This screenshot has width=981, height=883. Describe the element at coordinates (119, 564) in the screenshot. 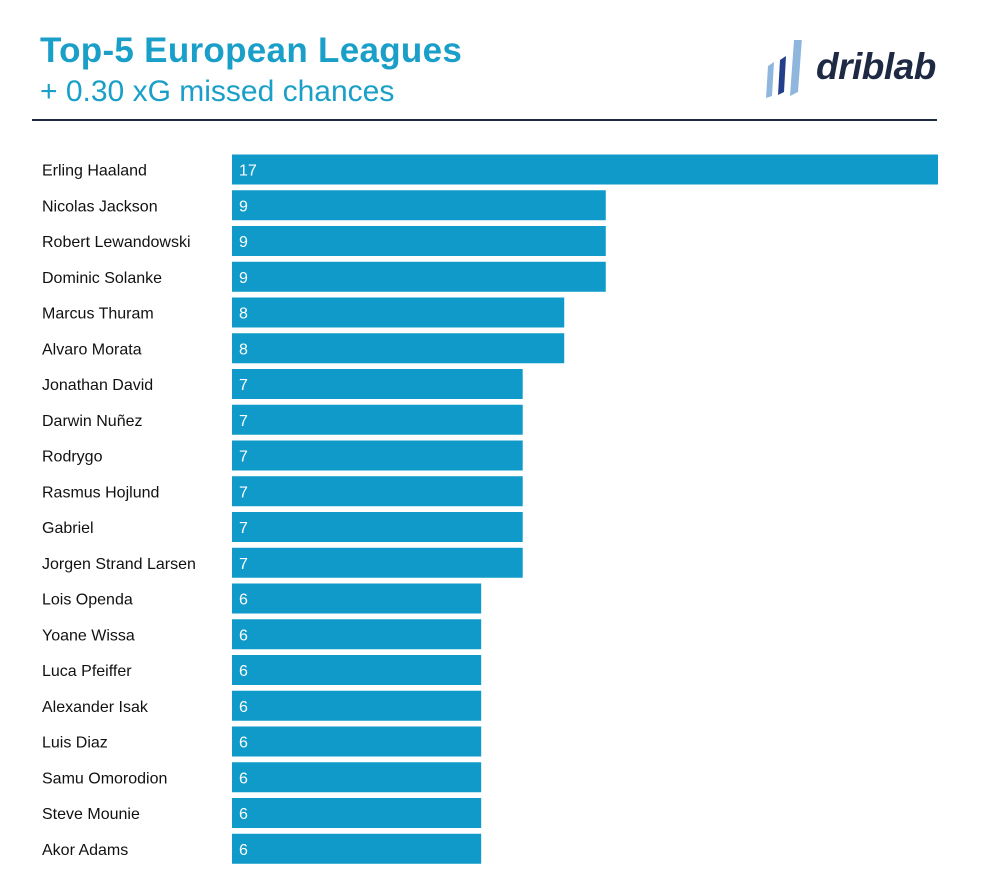

I see `category-label: Jorgen Strand Larsen` at that location.